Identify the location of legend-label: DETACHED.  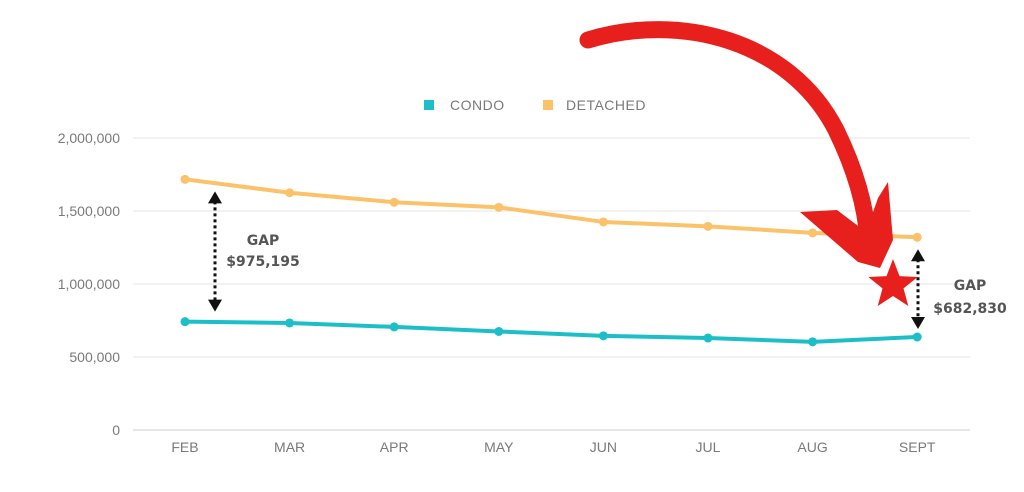
(606, 105).